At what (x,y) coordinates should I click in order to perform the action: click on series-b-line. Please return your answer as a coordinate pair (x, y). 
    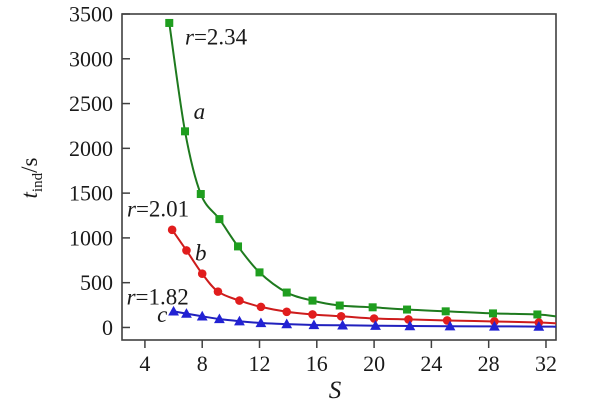
    Looking at the image, I should click on (364, 277).